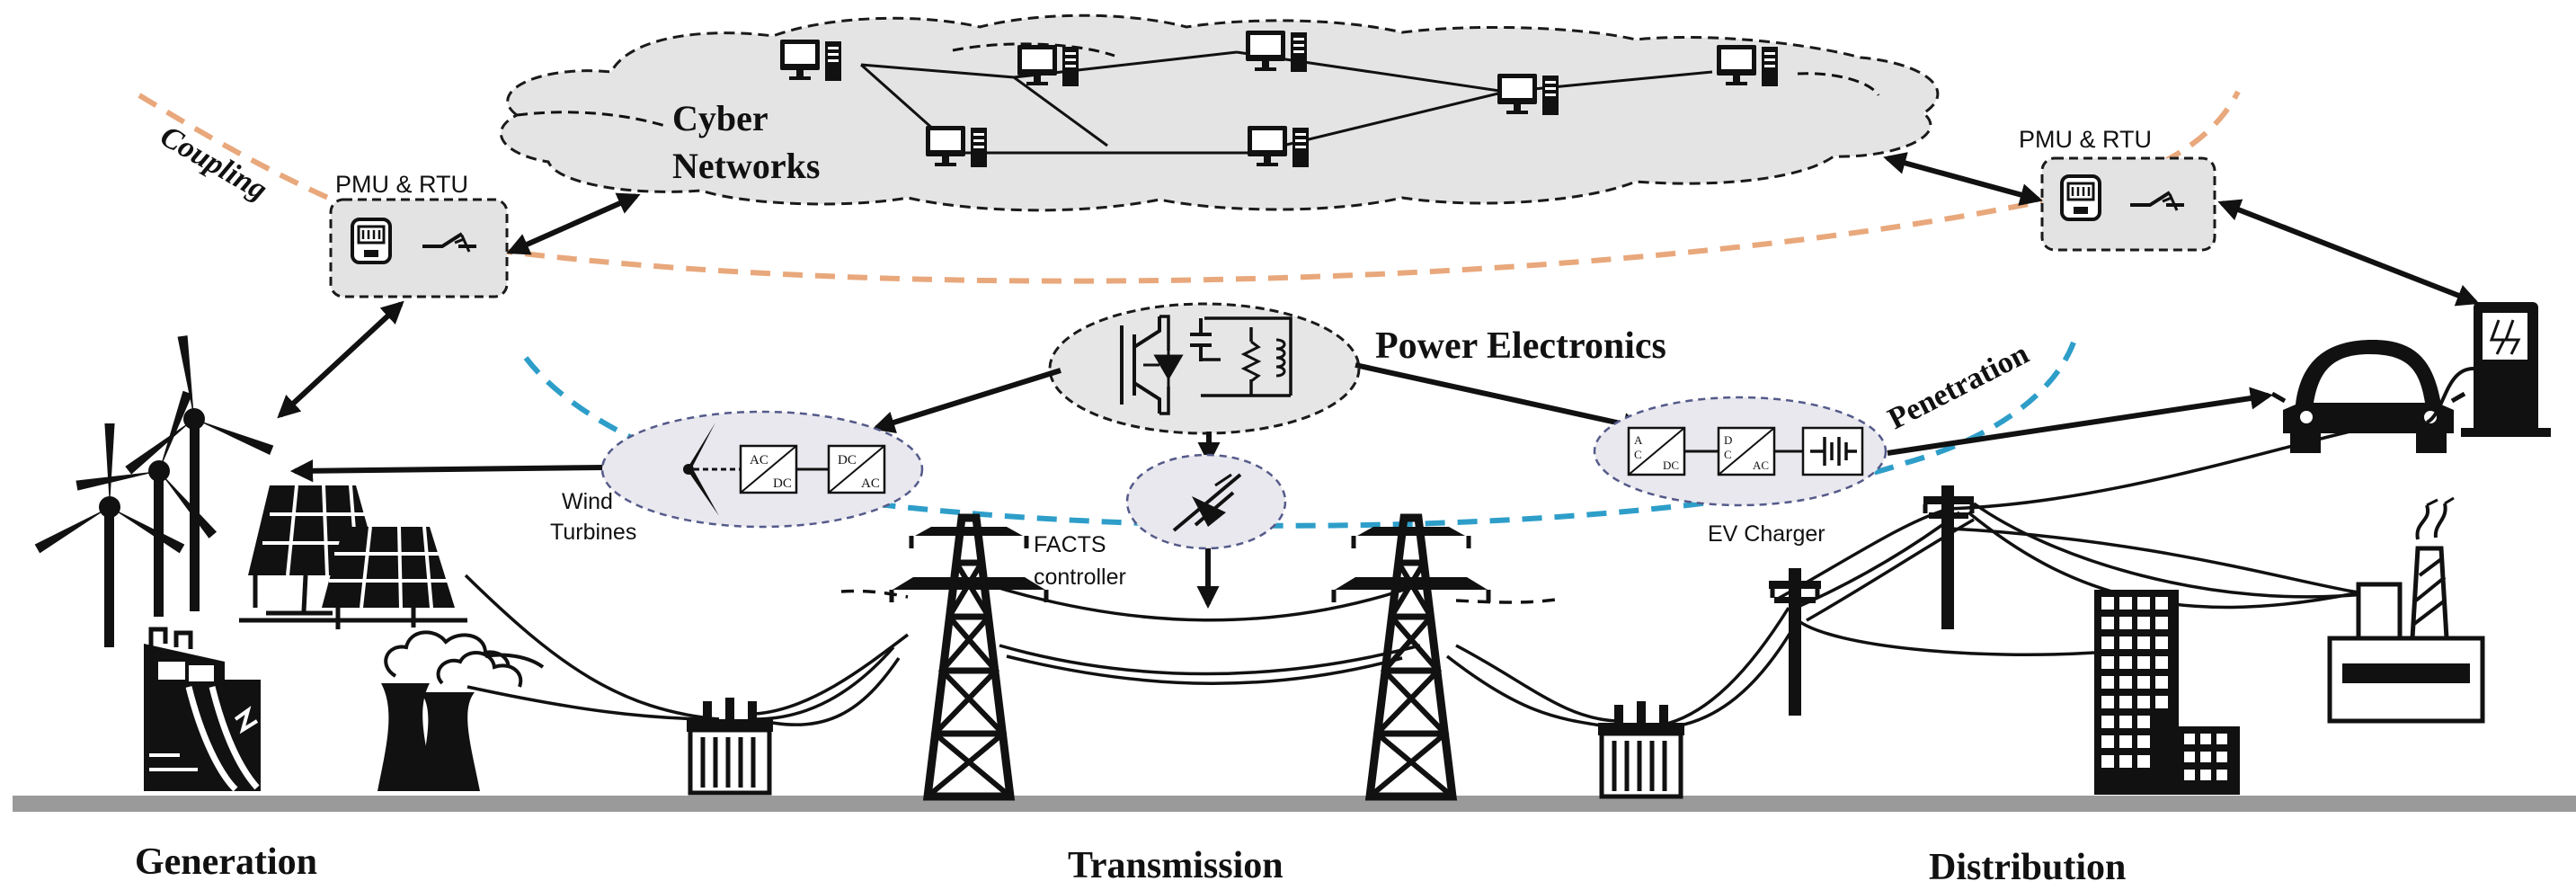 The width and height of the screenshot is (2576, 890). I want to click on cyber-networks-cloud, so click(1219, 113).